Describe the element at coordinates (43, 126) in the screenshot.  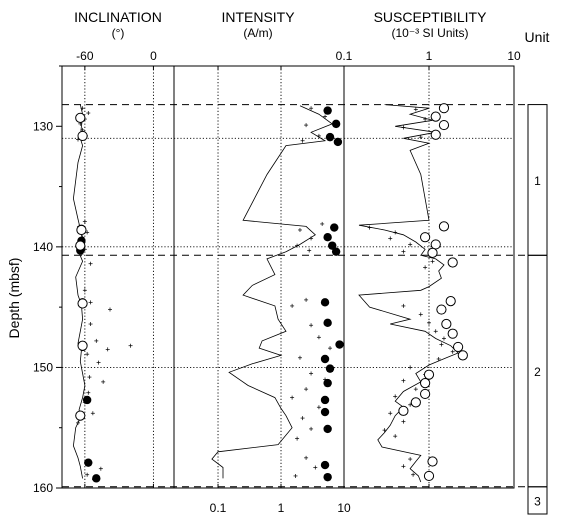
I see `depth-tick-label: 130` at that location.